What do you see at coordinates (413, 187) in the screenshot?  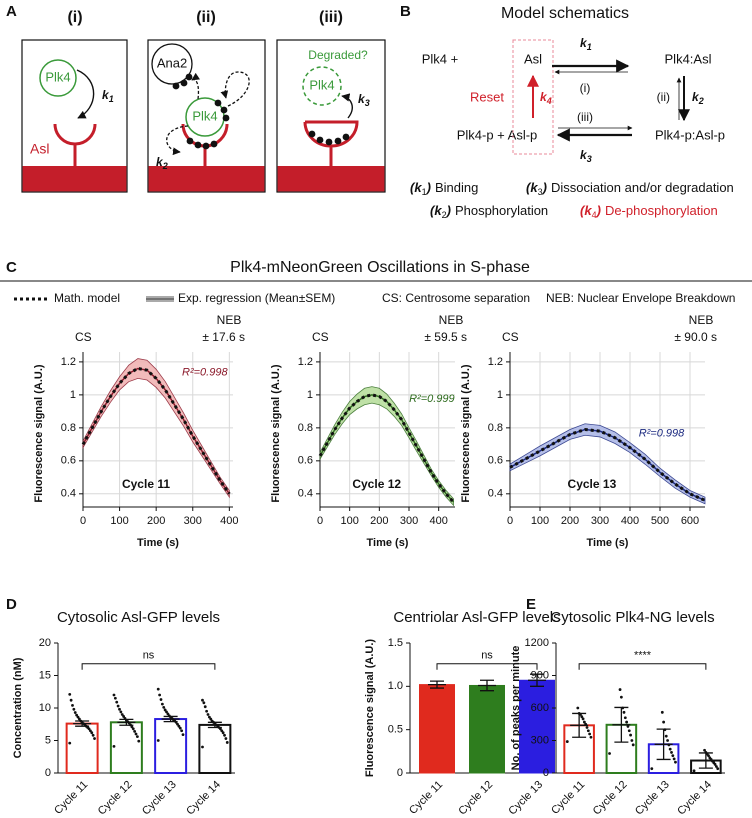 I see `paren: (` at bounding box center [413, 187].